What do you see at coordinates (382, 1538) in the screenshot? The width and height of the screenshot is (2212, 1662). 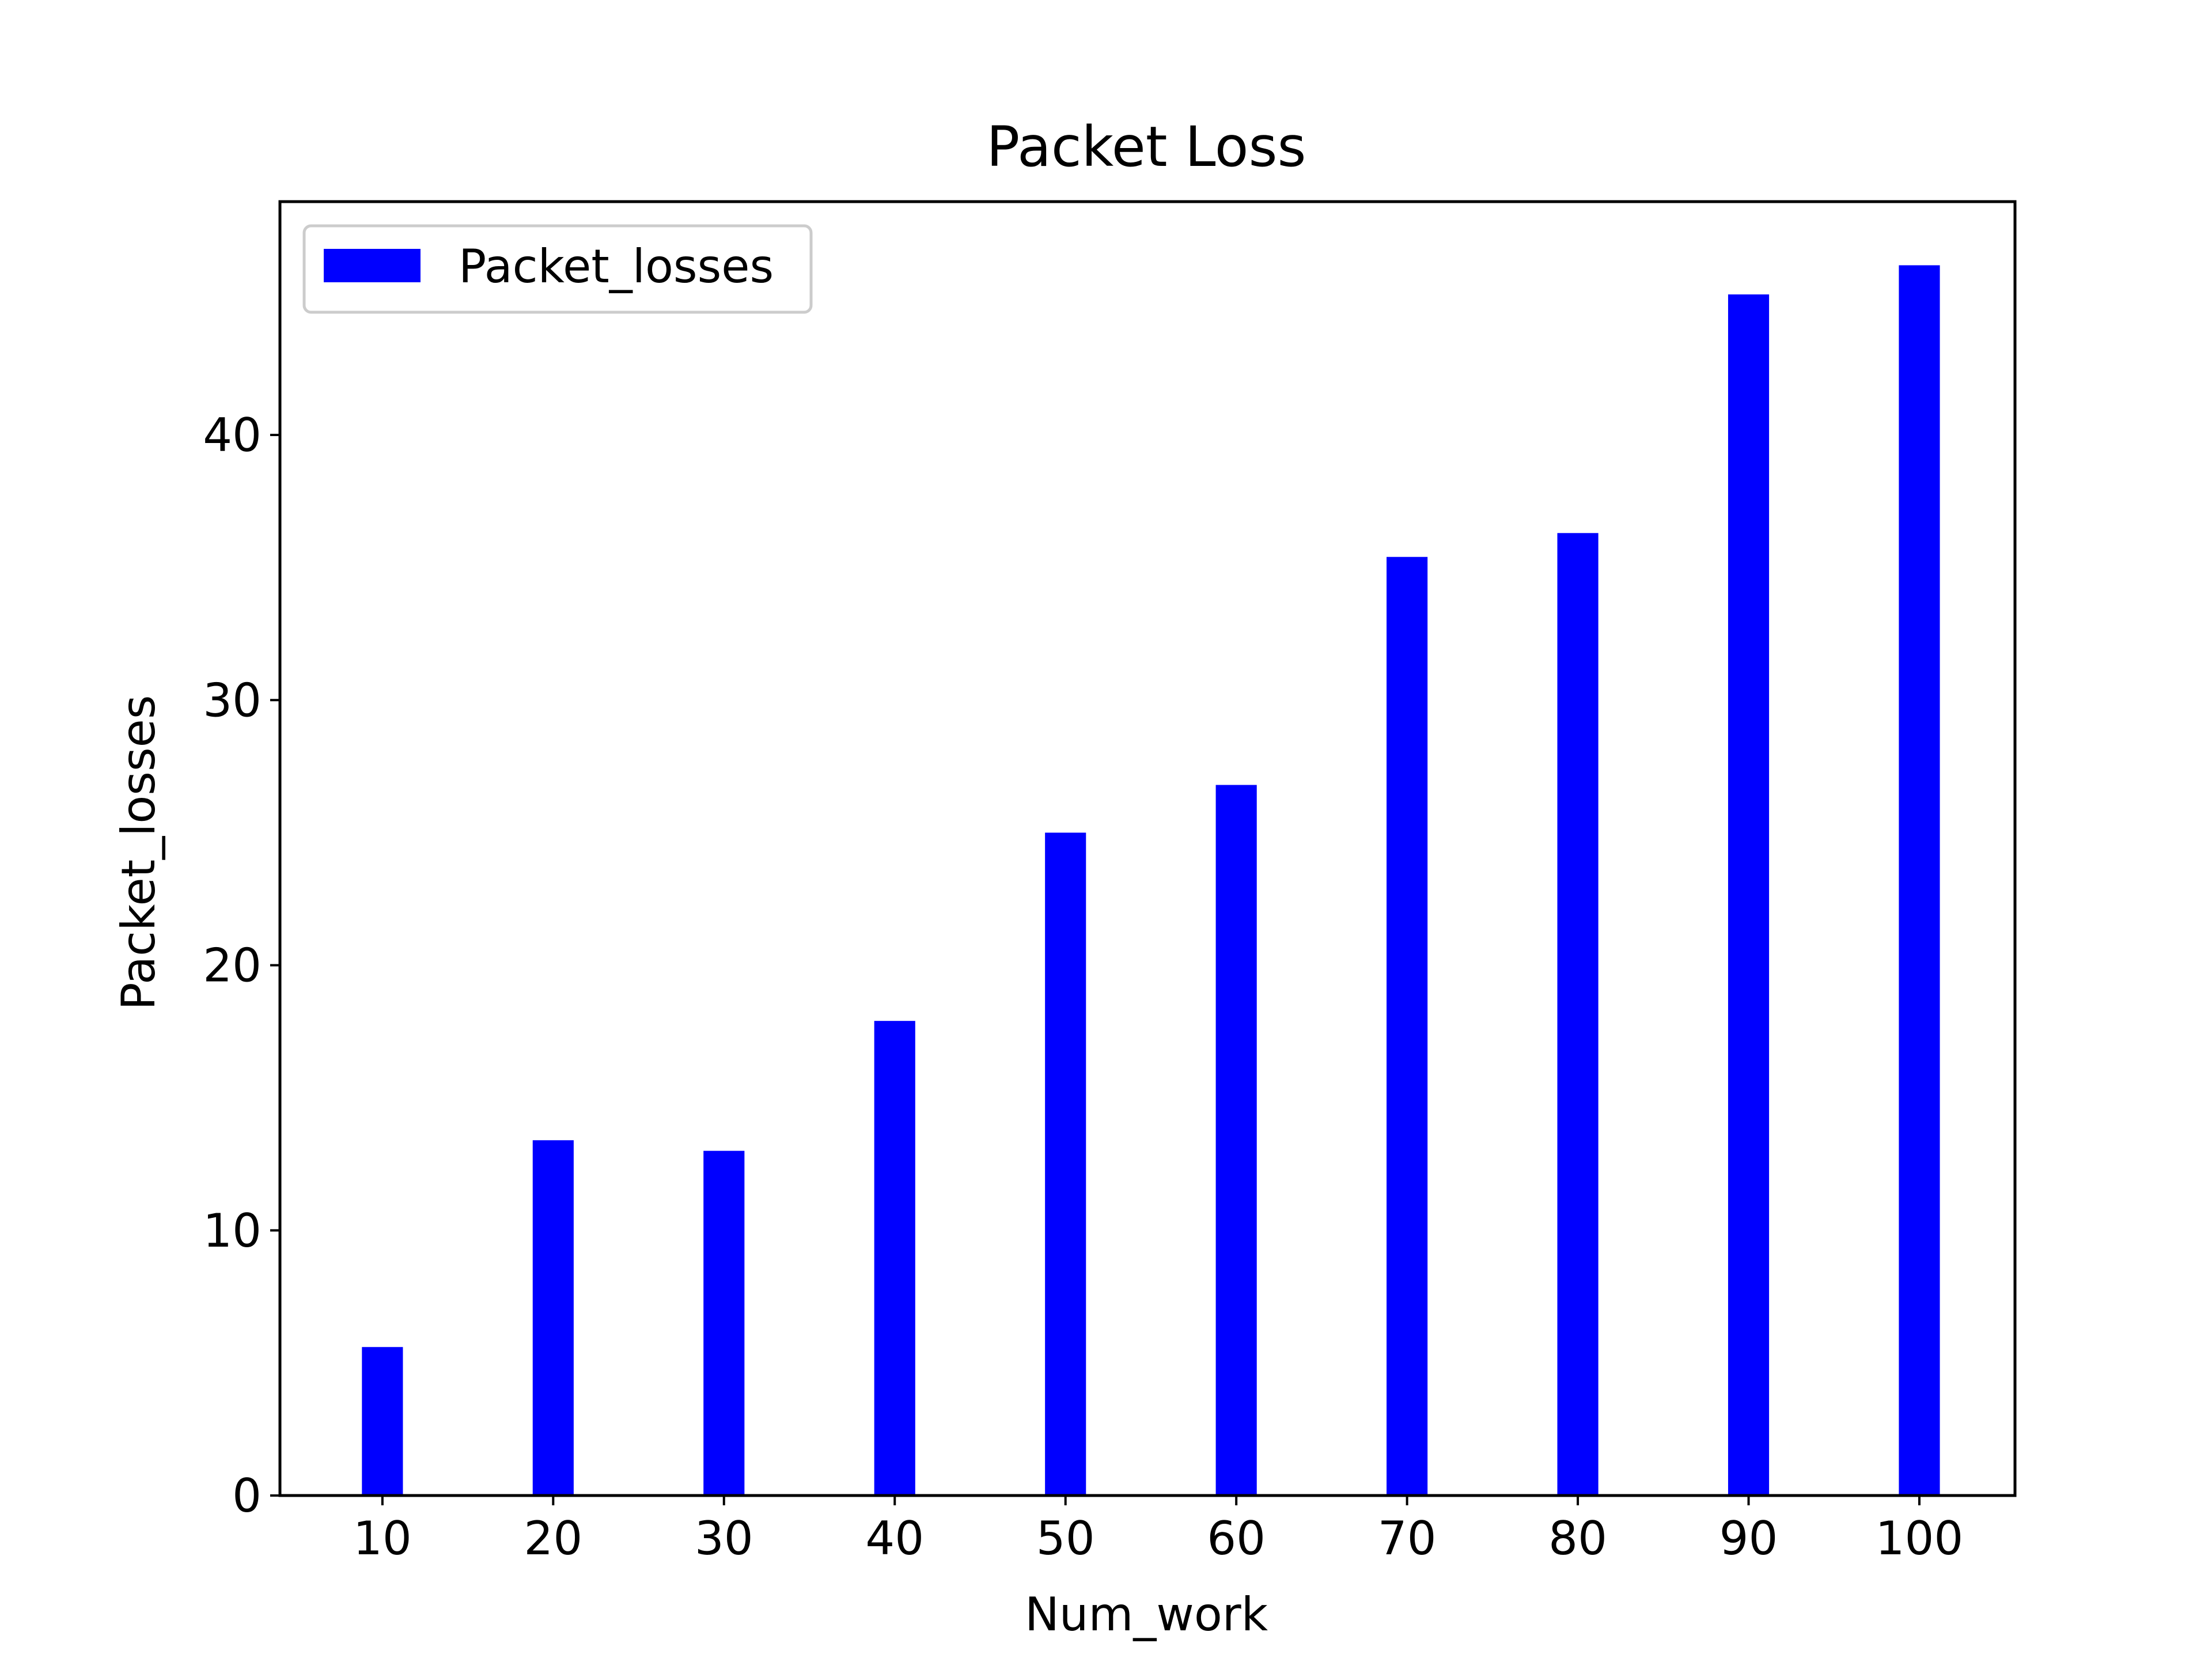 I see `x-tick-label: 10` at bounding box center [382, 1538].